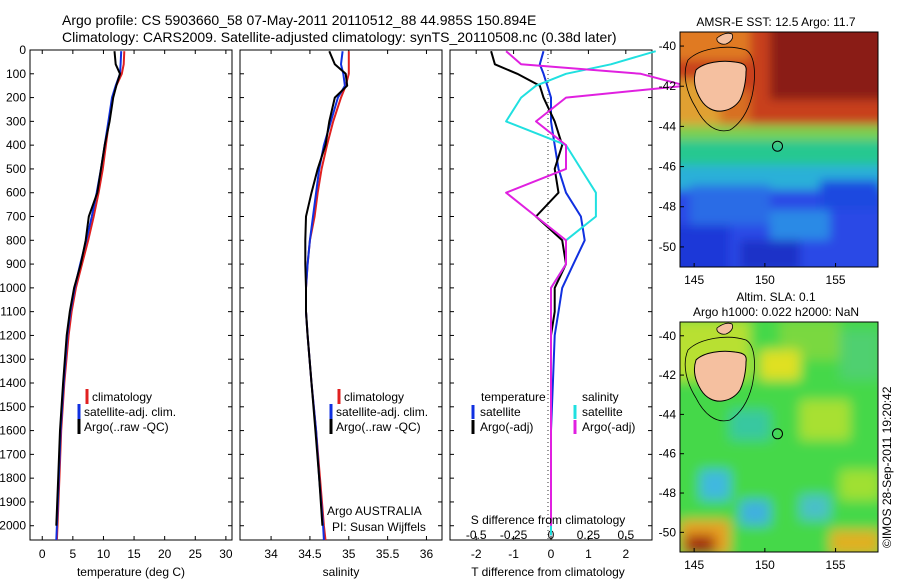  I want to click on sst-map-title: AMSR-E SST: 12.5 Argo: 11.7, so click(776, 22).